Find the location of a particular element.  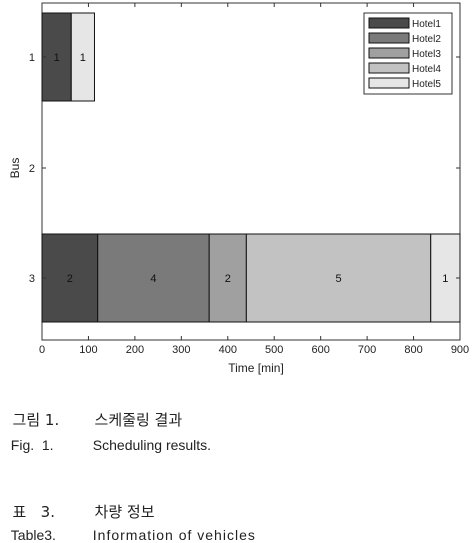

legend-label: Hotel3 is located at coordinates (426, 54).